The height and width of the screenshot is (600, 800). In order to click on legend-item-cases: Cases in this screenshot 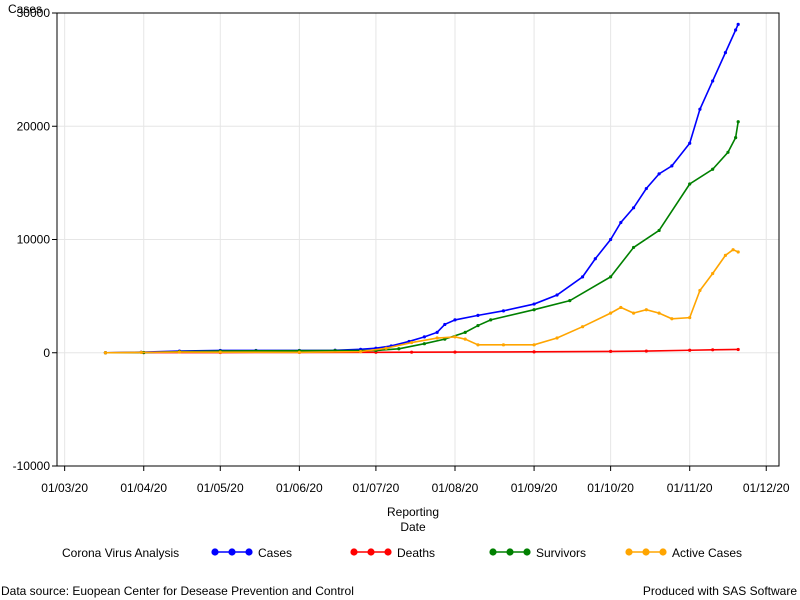, I will do `click(251, 553)`.